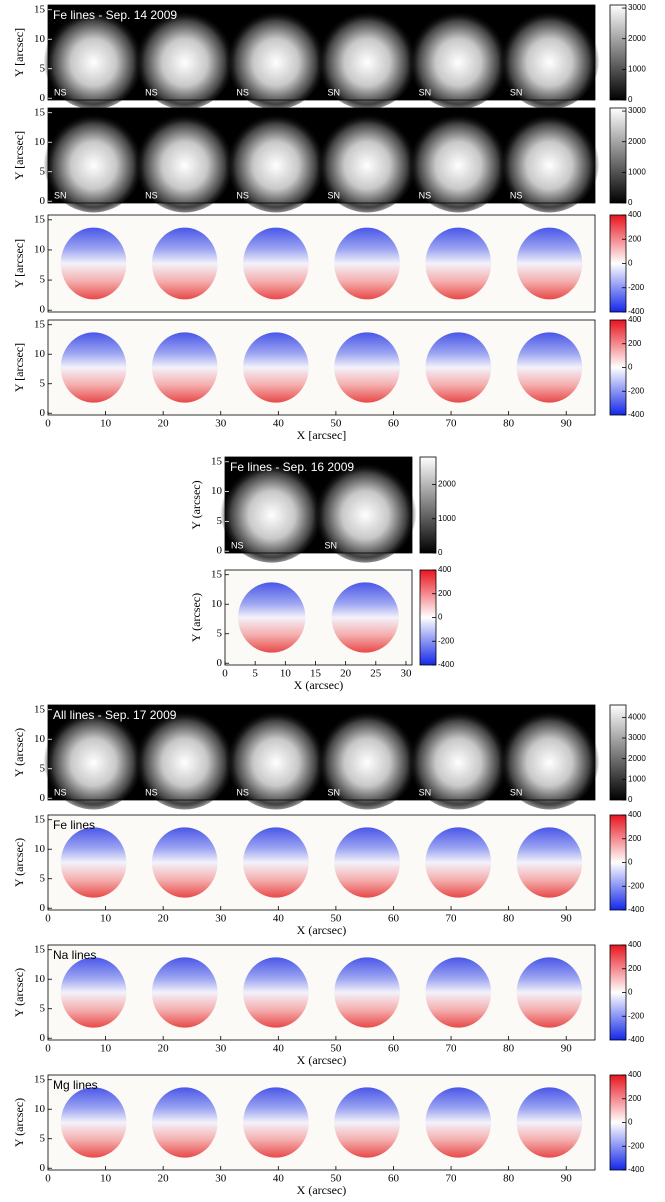 The height and width of the screenshot is (1202, 665). Describe the element at coordinates (637, 110) in the screenshot. I see `colorbar-tick-label: 3000` at that location.